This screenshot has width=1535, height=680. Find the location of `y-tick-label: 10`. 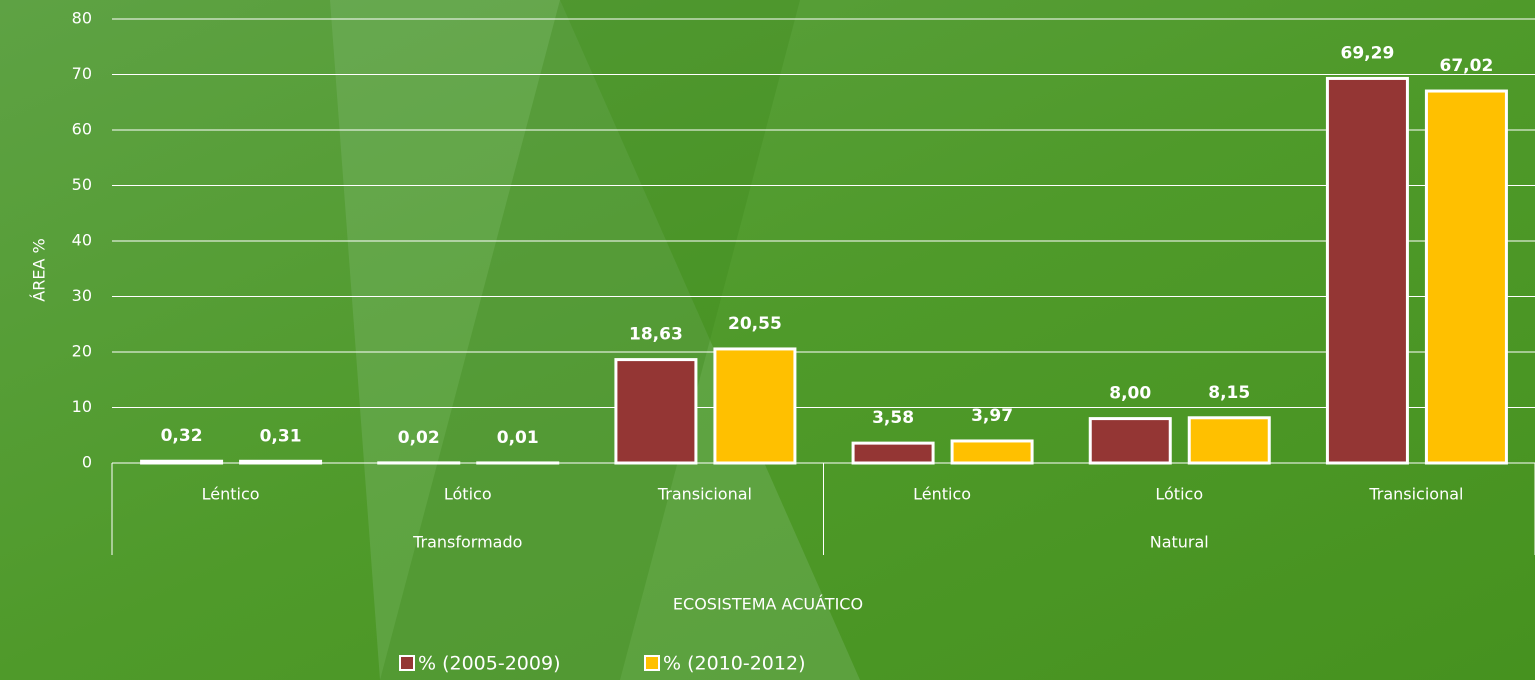

y-tick-label: 10 is located at coordinates (82, 406).